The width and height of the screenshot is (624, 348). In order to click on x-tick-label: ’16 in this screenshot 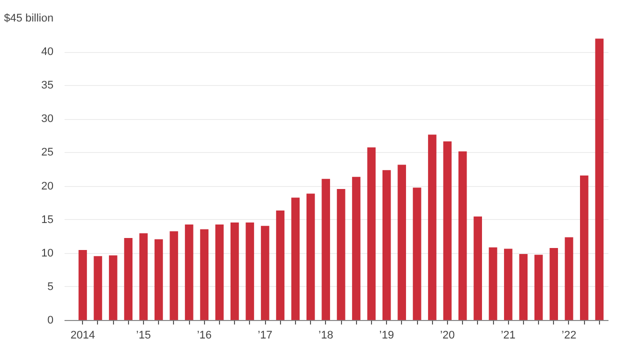, I will do `click(204, 336)`.